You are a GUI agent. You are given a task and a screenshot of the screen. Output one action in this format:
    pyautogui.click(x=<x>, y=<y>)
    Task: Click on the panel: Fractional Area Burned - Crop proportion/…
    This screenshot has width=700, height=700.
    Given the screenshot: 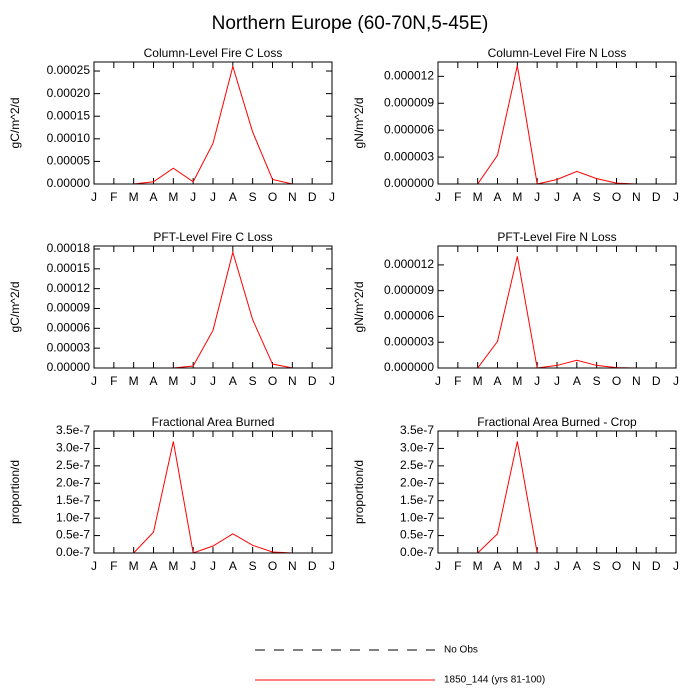 What is the action you would take?
    pyautogui.click(x=515, y=494)
    